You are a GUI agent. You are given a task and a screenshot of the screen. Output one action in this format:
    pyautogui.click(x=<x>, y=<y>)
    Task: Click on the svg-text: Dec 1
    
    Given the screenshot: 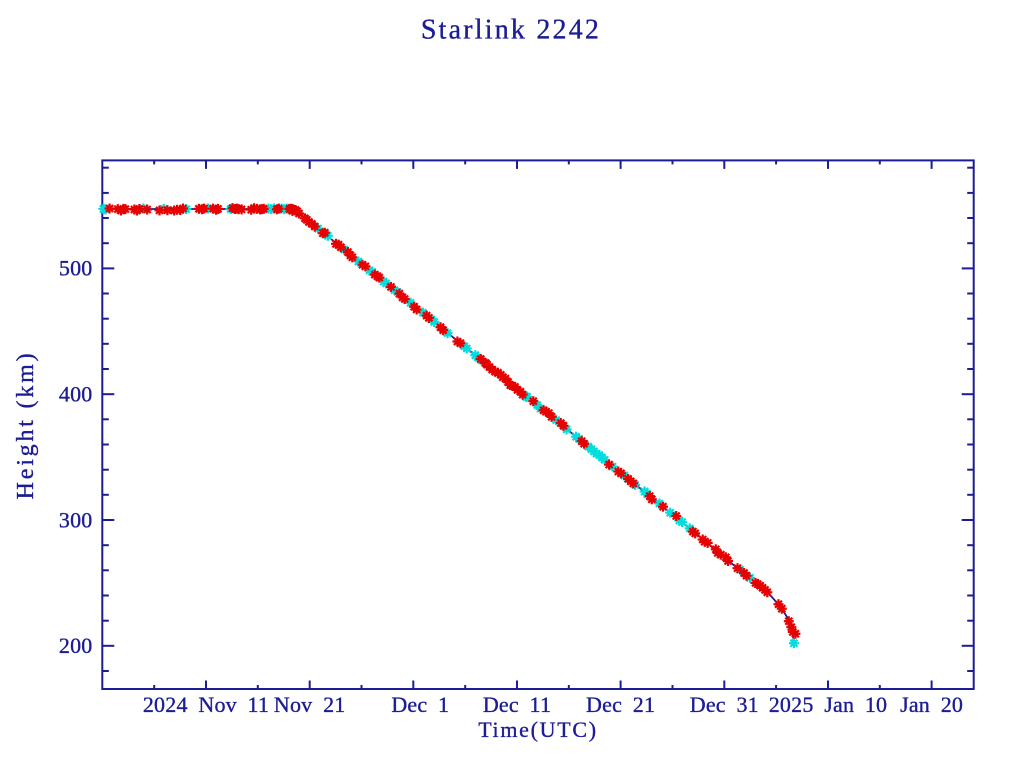 What is the action you would take?
    pyautogui.click(x=420, y=704)
    